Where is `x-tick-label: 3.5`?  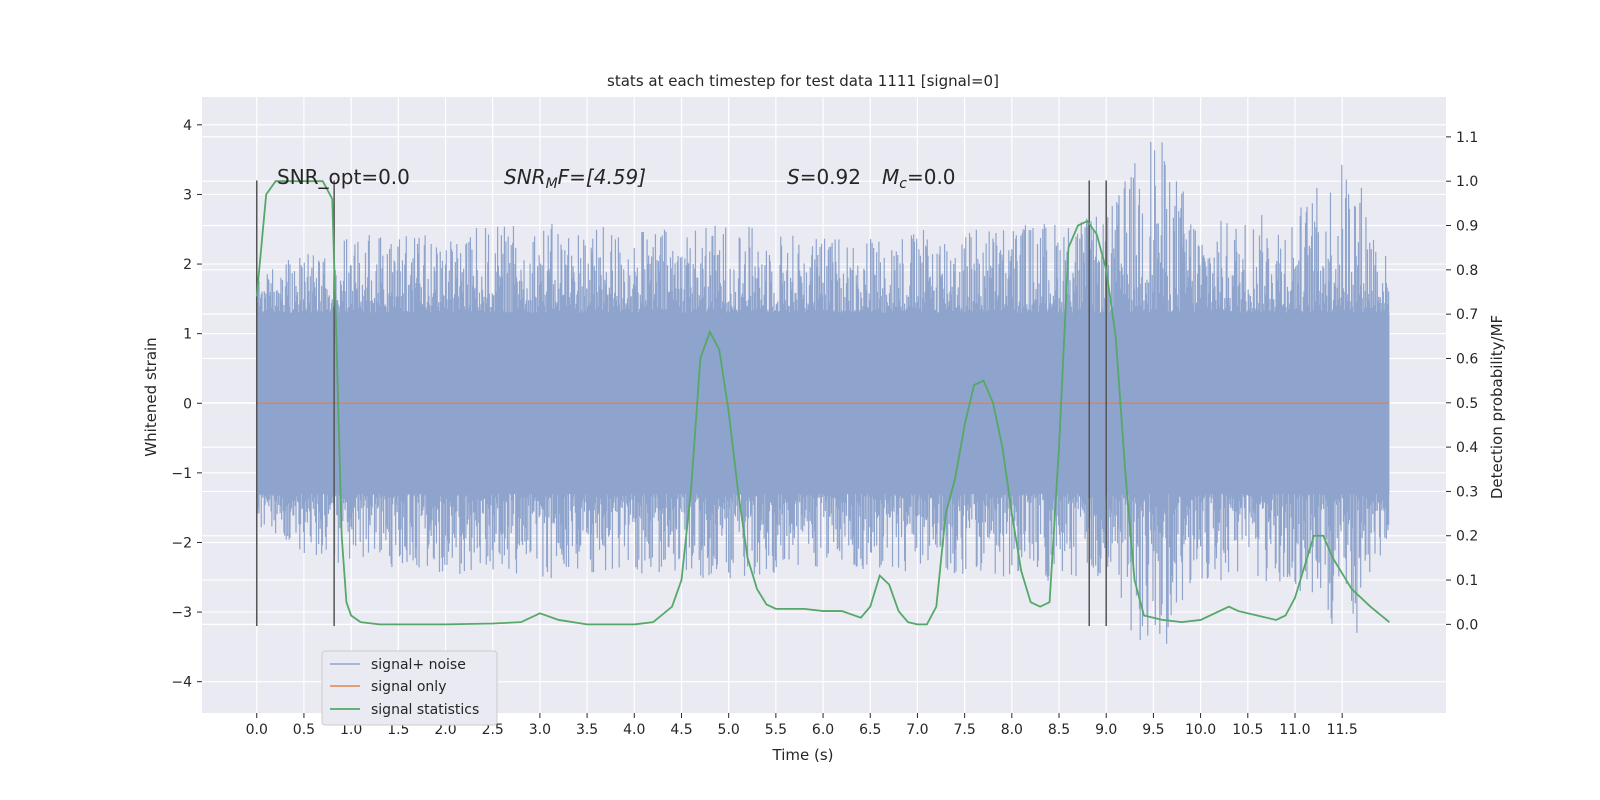 x-tick-label: 3.5 is located at coordinates (587, 730).